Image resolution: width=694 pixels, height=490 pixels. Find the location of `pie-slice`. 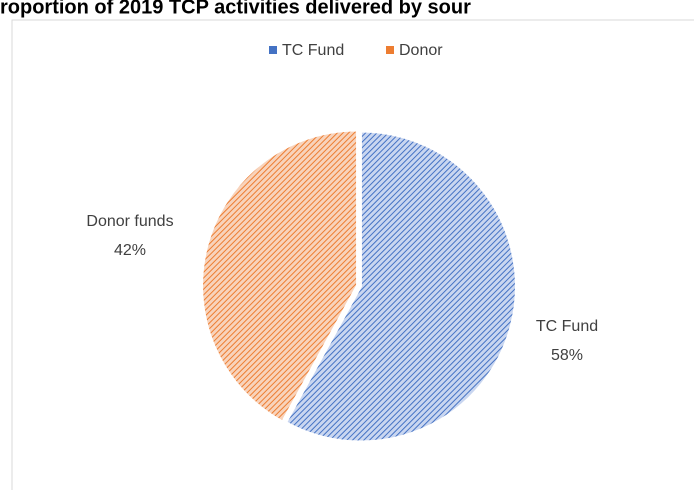

pie-slice is located at coordinates (280, 276).